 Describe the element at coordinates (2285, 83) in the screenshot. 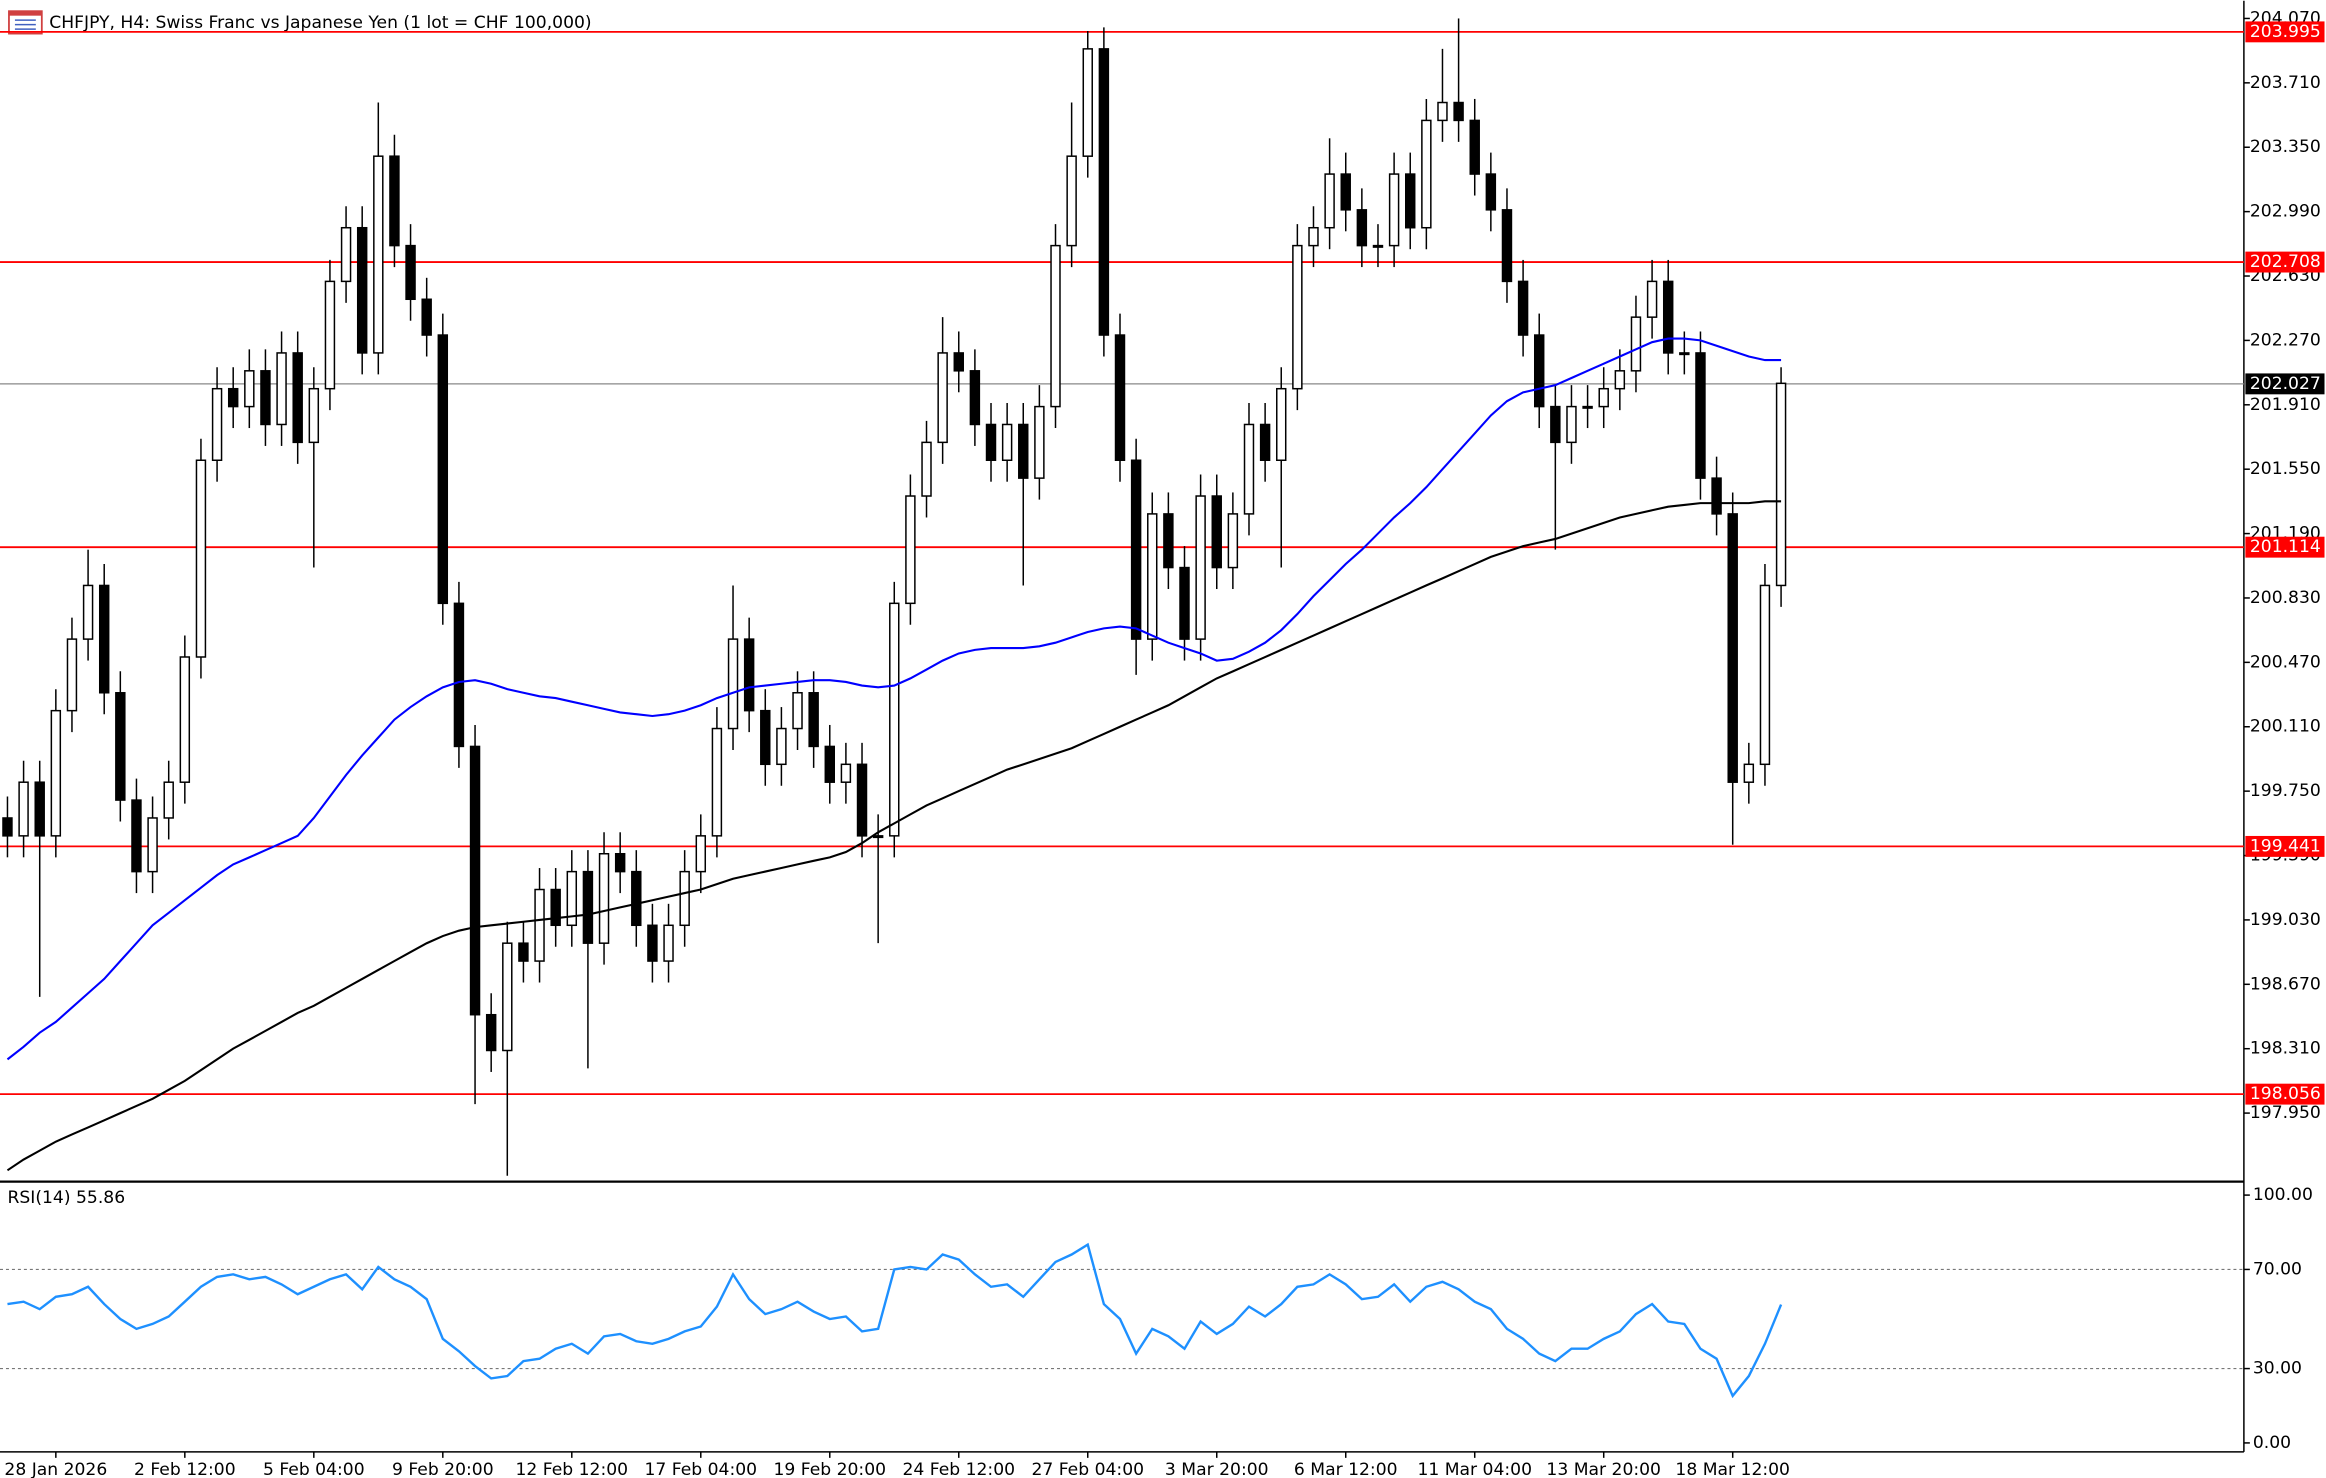

I see `y-tick-label: 203.710` at that location.